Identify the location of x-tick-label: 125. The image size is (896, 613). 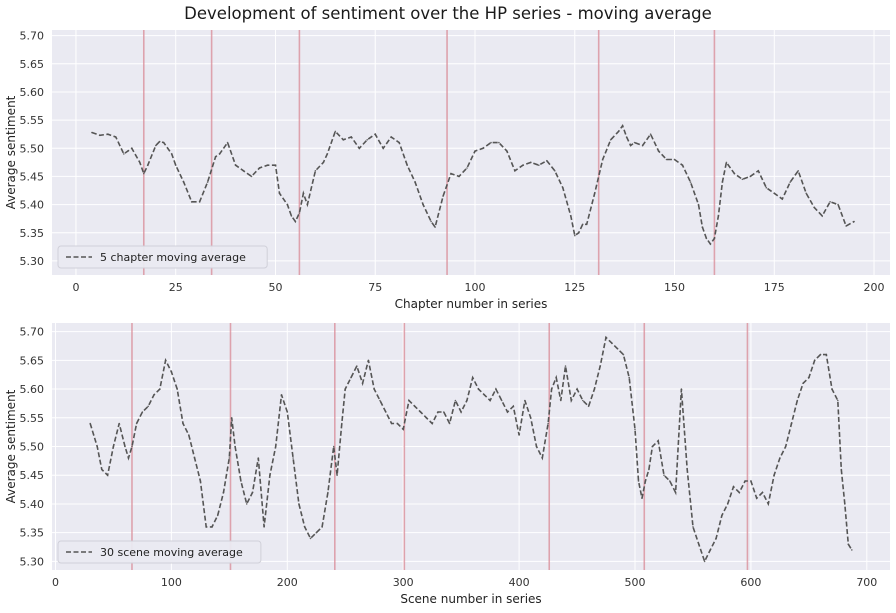
(574, 287).